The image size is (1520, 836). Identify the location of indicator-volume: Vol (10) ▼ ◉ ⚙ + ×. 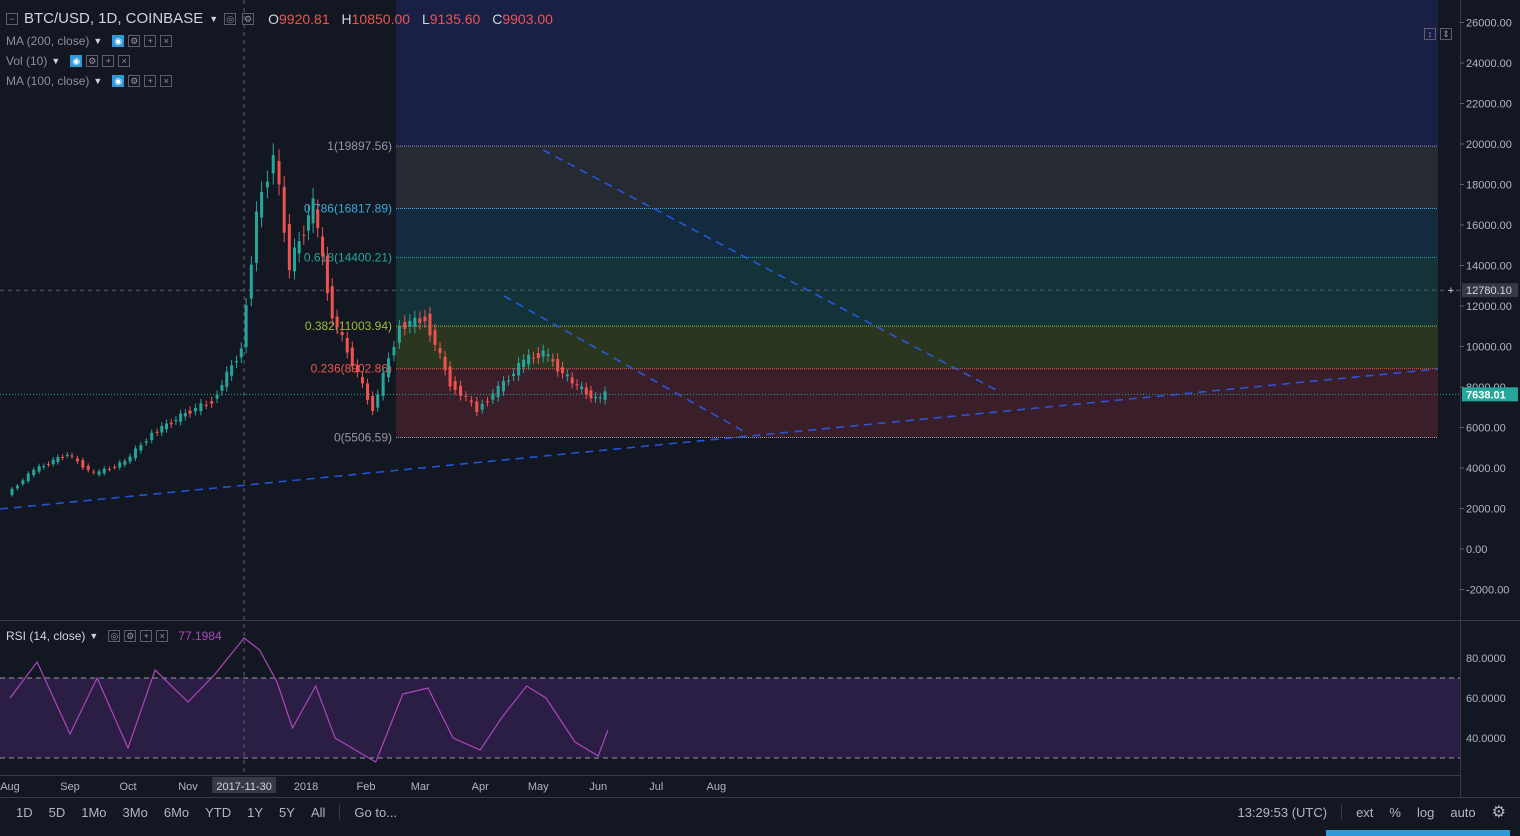
(68, 61).